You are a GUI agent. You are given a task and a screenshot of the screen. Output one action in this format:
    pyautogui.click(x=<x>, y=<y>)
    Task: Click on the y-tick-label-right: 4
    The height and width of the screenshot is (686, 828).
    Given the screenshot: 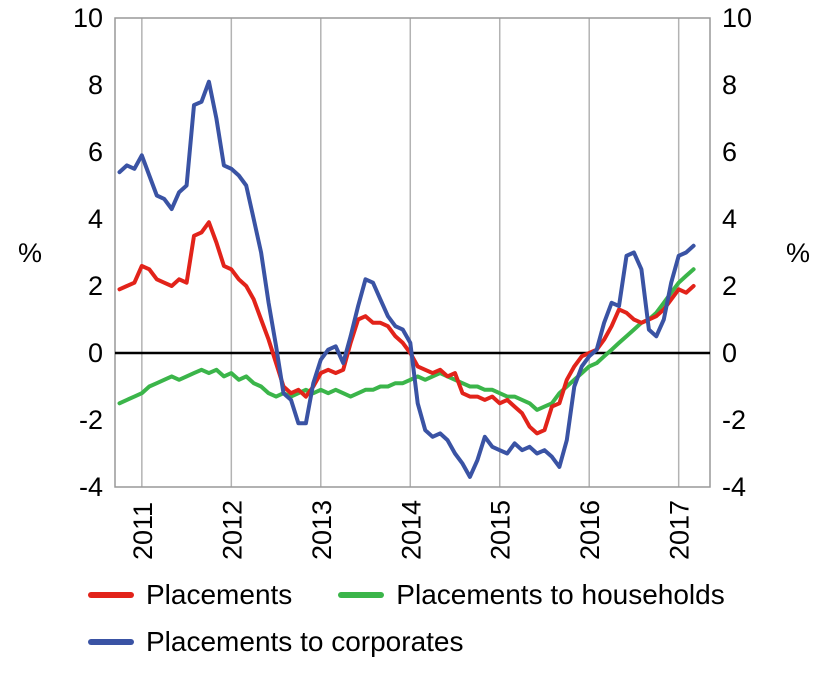 What is the action you would take?
    pyautogui.click(x=729, y=219)
    